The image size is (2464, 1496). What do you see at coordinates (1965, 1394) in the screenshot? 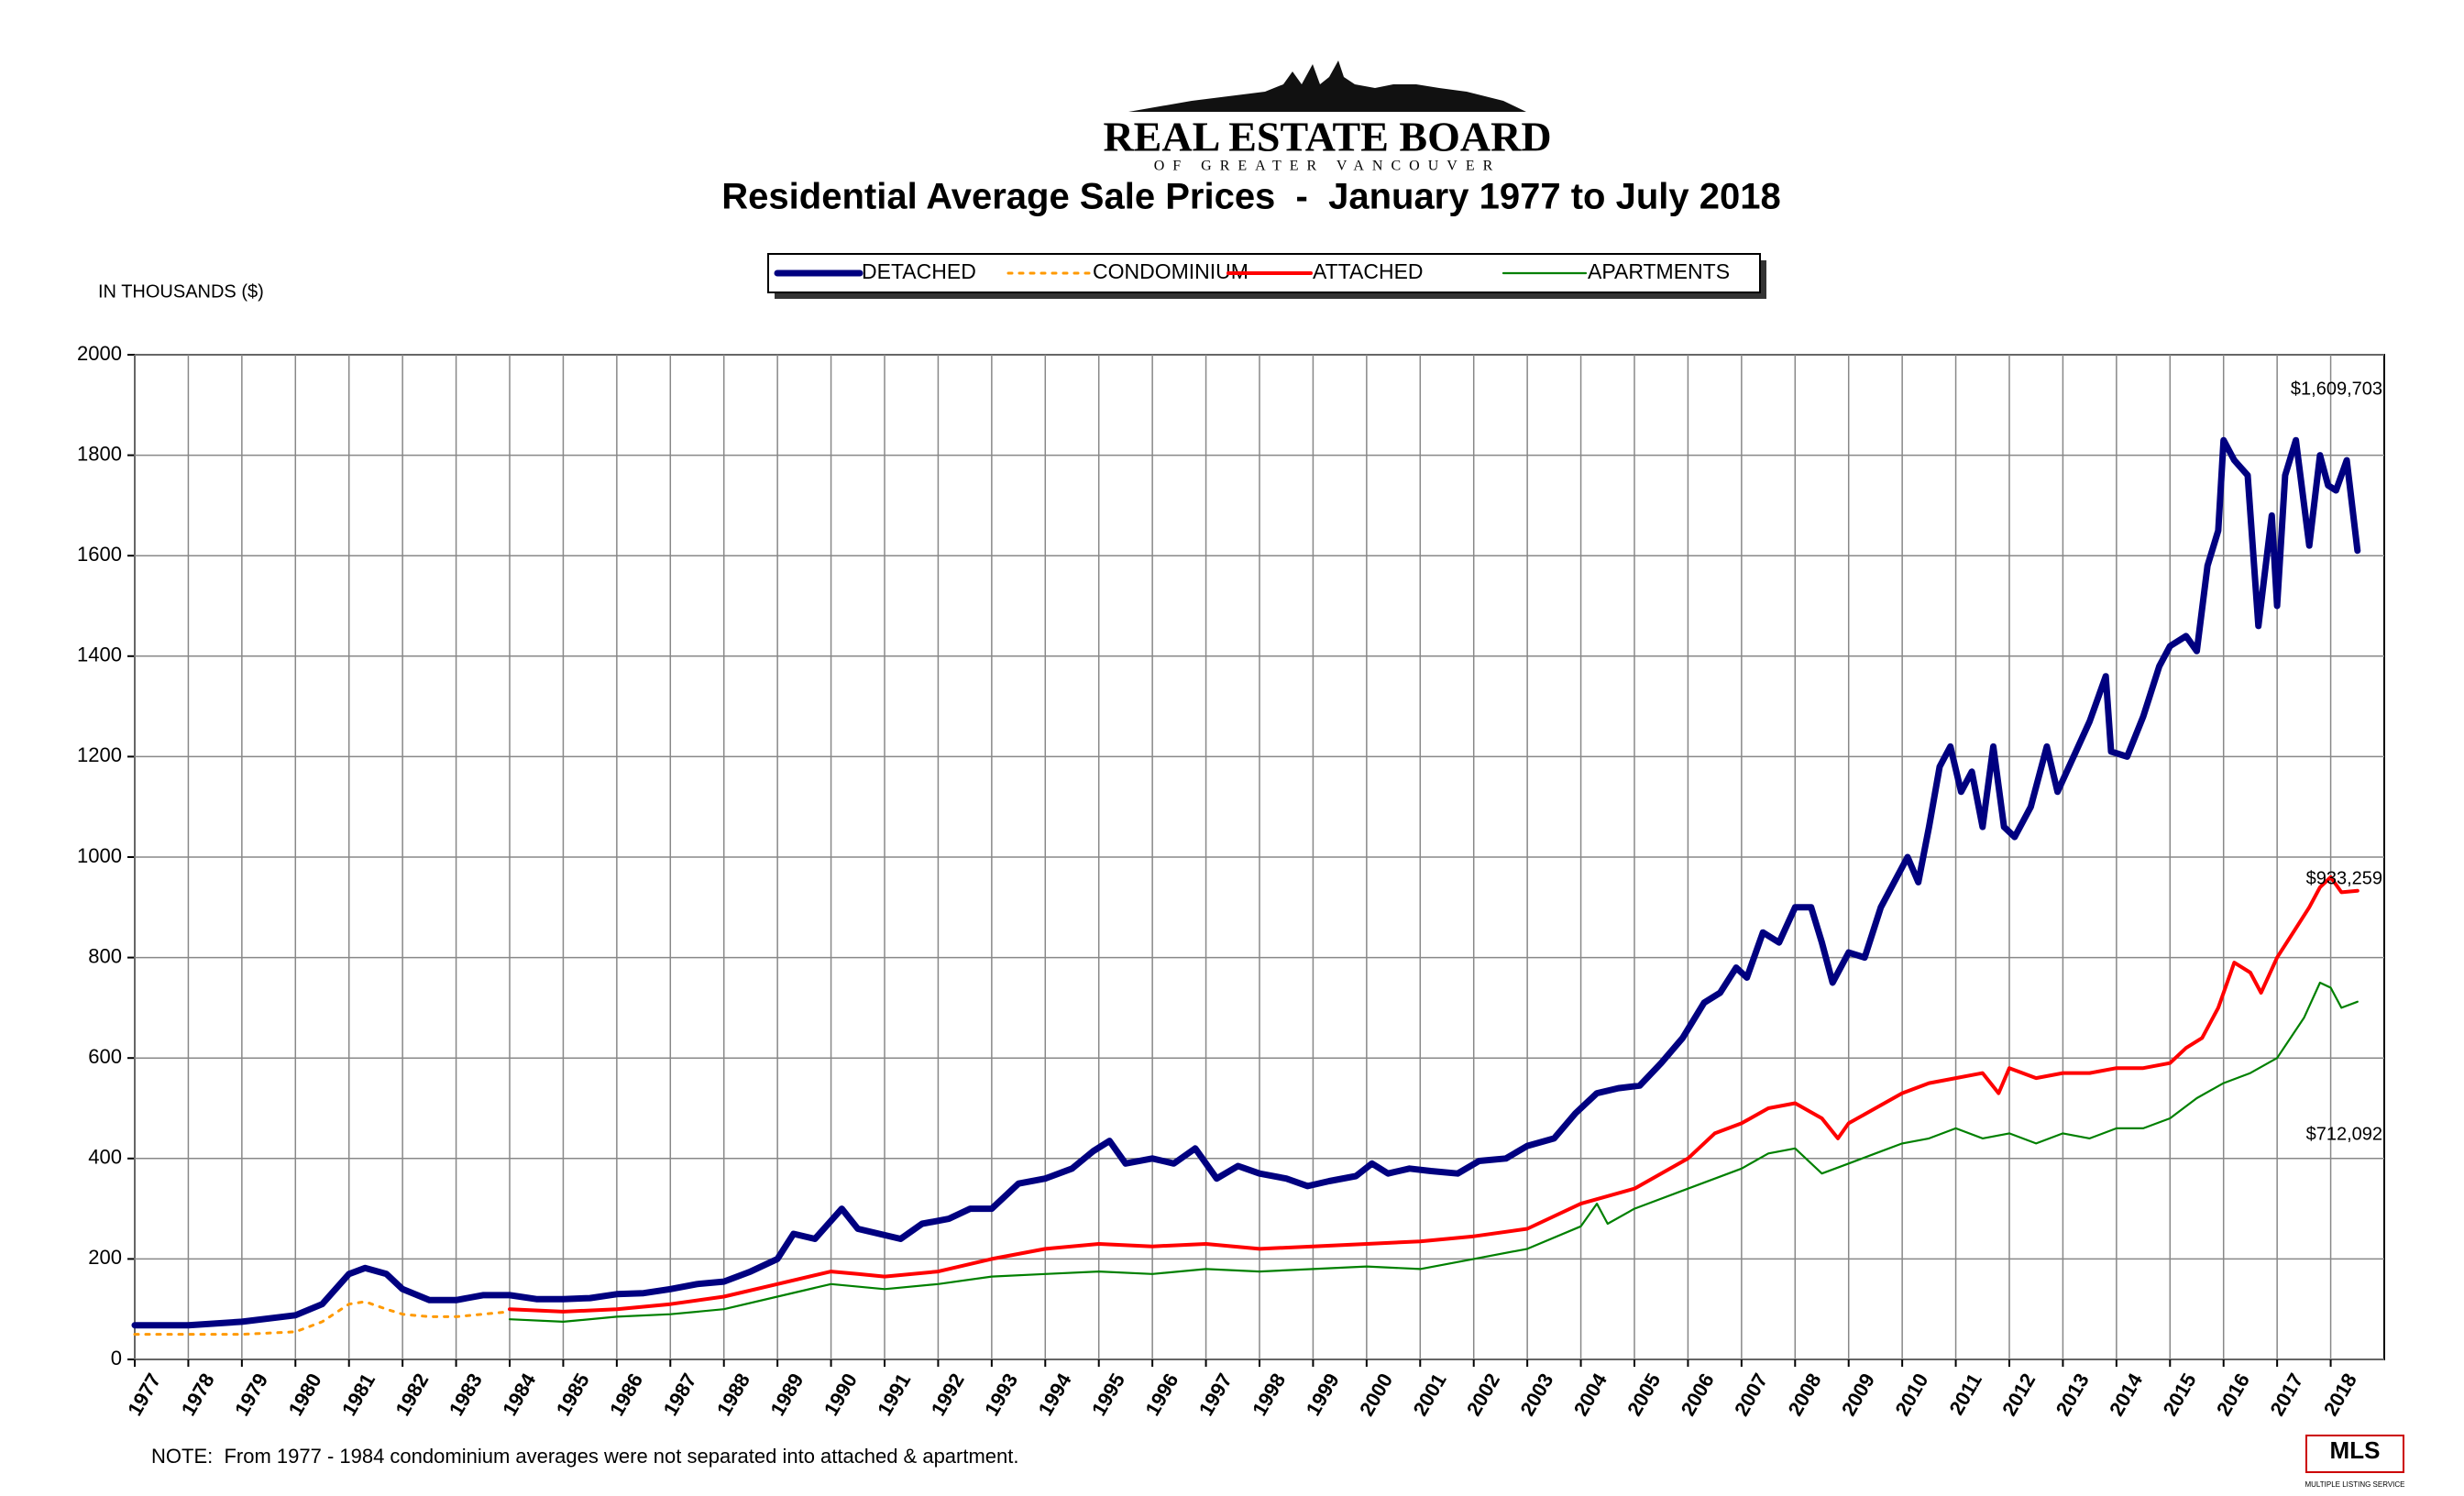
I see `x-tick-label: 2011` at bounding box center [1965, 1394].